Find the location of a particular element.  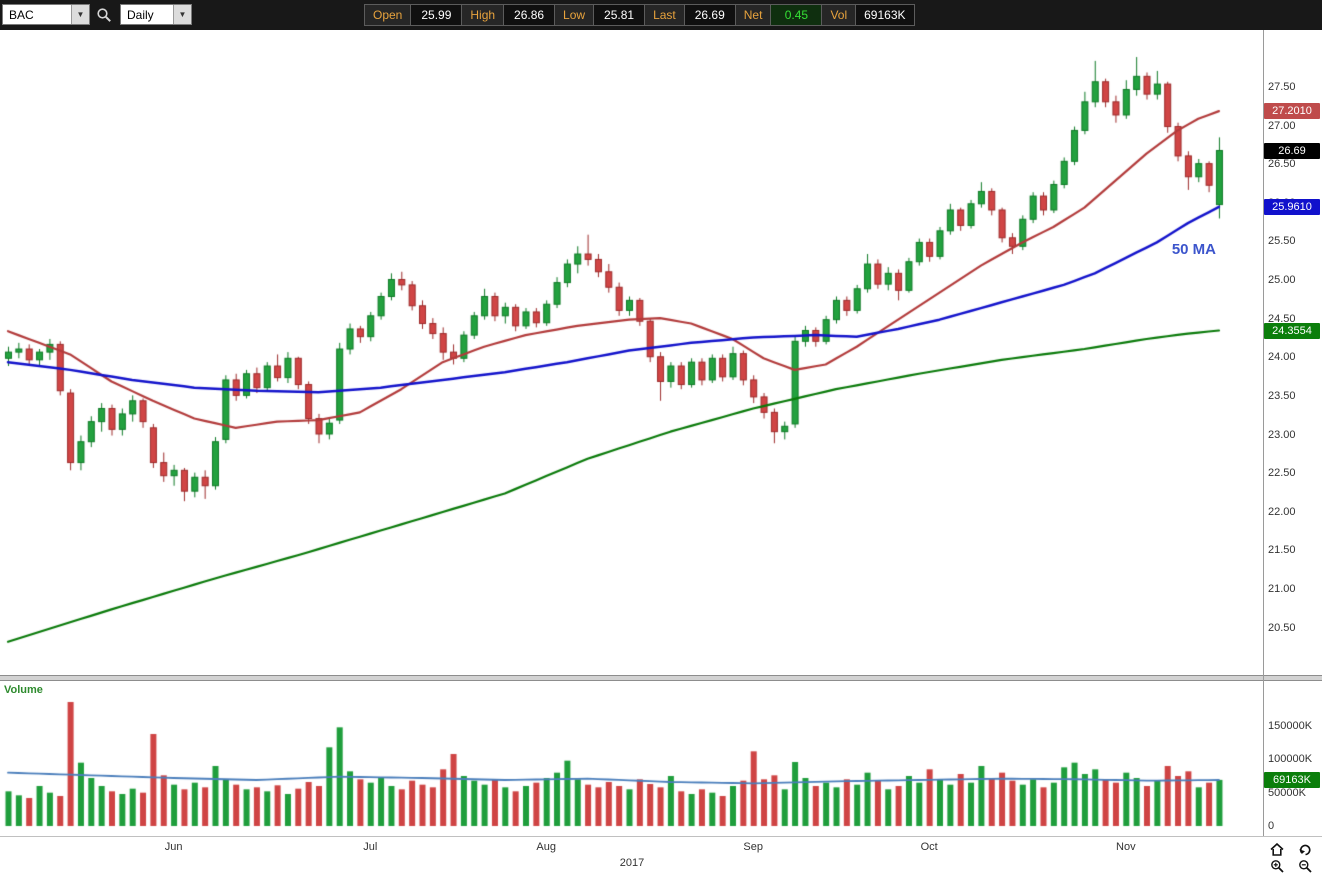

volume-axis: 0 50000K 100000K 150000K is located at coordinates (1293, 757).